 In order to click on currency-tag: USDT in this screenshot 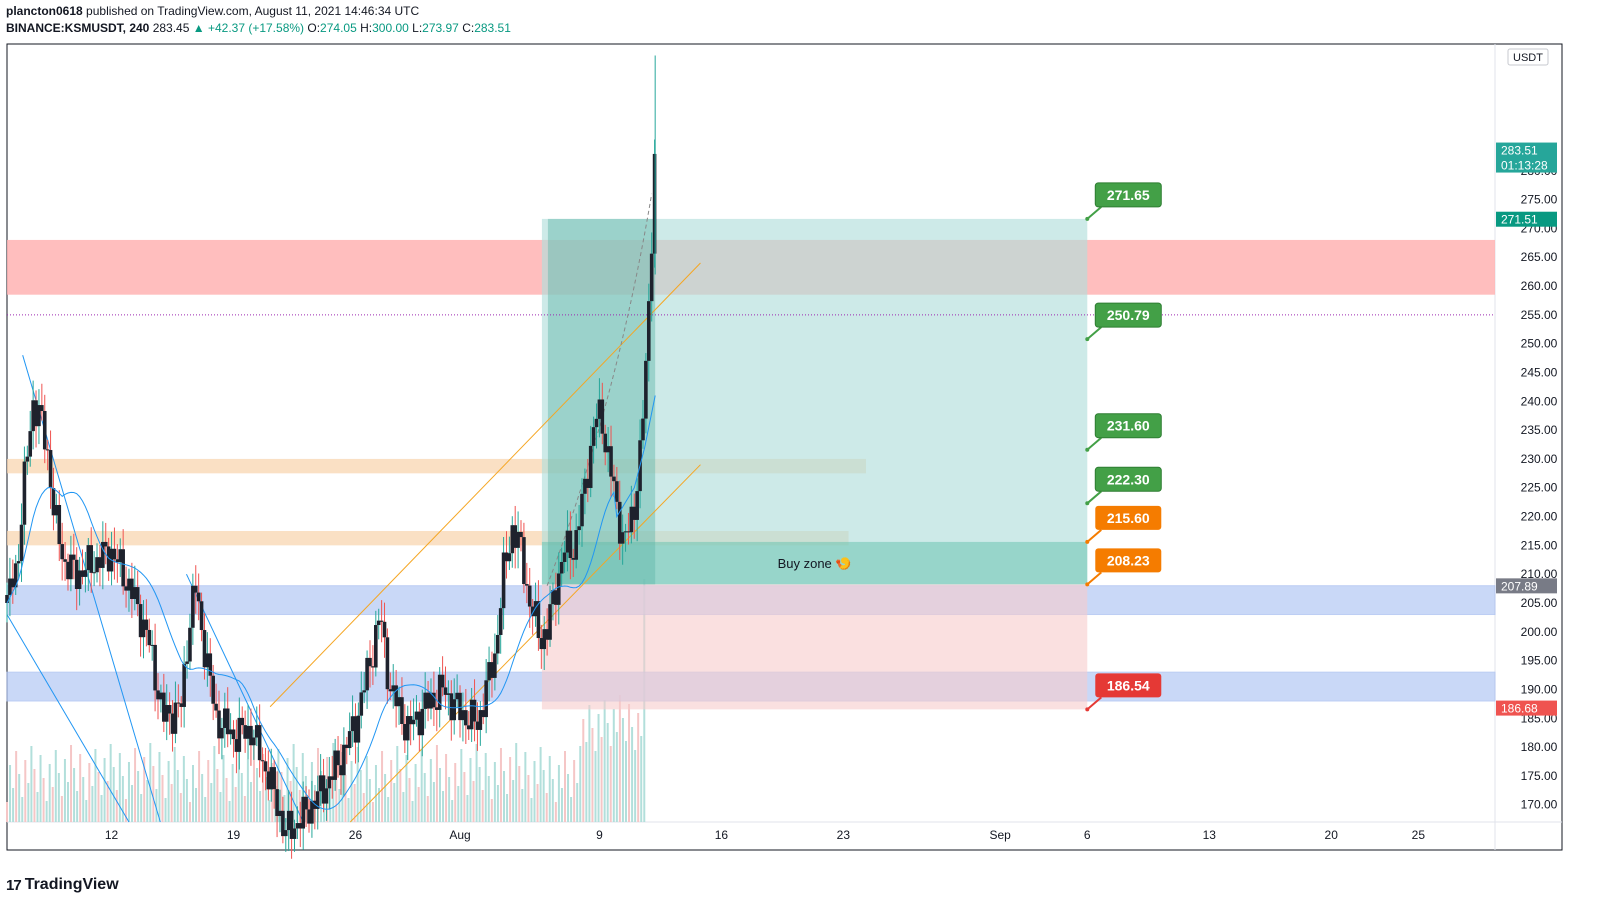, I will do `click(1528, 57)`.